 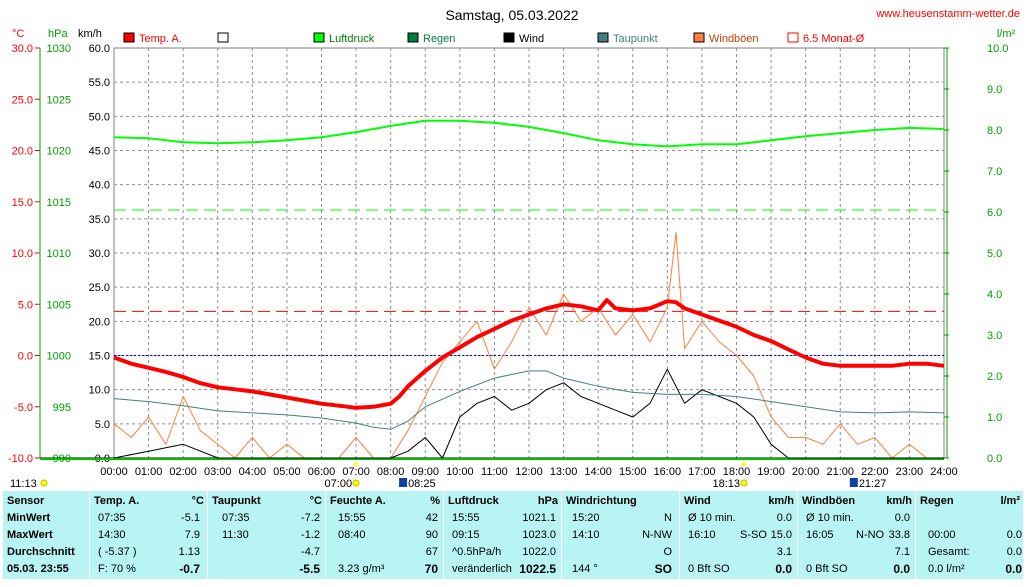 What do you see at coordinates (564, 472) in the screenshot?
I see `time-tick-label: 13:00` at bounding box center [564, 472].